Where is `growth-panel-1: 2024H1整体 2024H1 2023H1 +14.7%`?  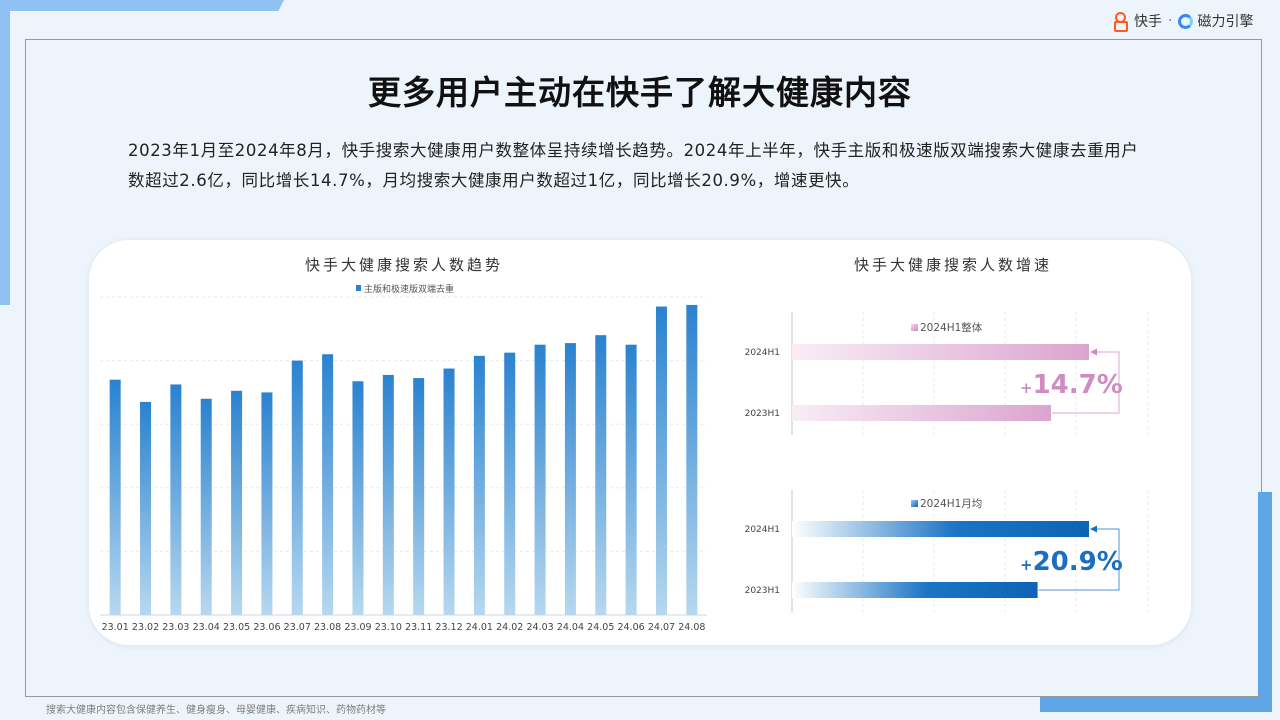 growth-panel-1: 2024H1整体 2024H1 2023H1 +14.7% is located at coordinates (947, 373).